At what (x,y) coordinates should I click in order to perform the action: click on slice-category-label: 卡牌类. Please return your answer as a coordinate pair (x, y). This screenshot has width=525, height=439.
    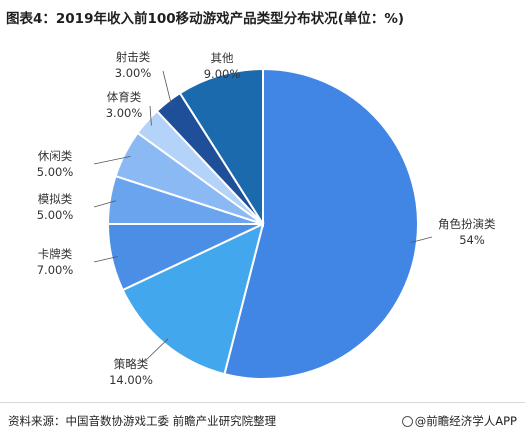
    Looking at the image, I should click on (55, 254).